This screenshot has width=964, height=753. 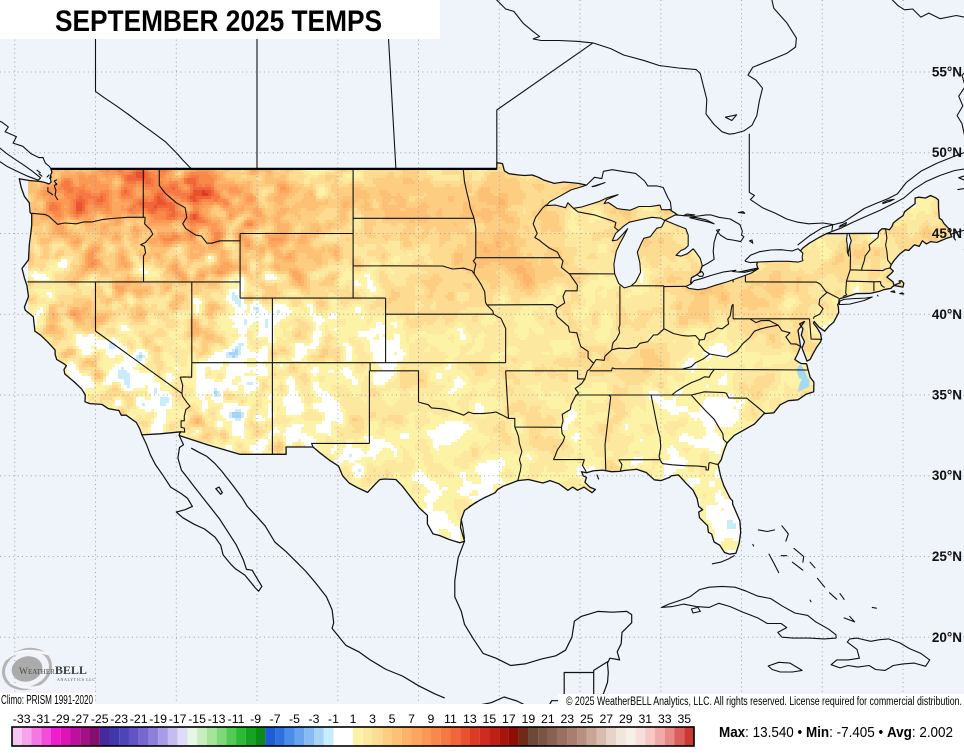 What do you see at coordinates (411, 719) in the screenshot?
I see `svg-text: 7` at bounding box center [411, 719].